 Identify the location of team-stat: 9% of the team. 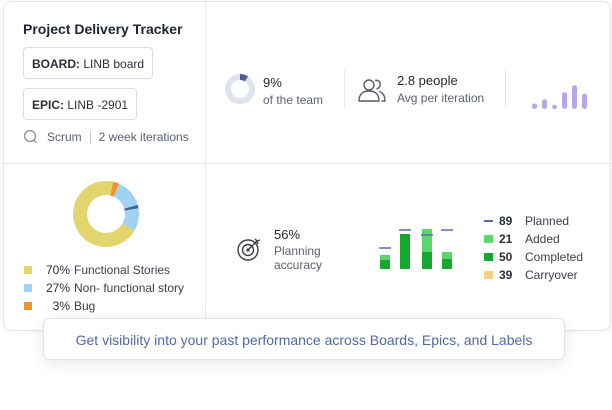
(293, 91).